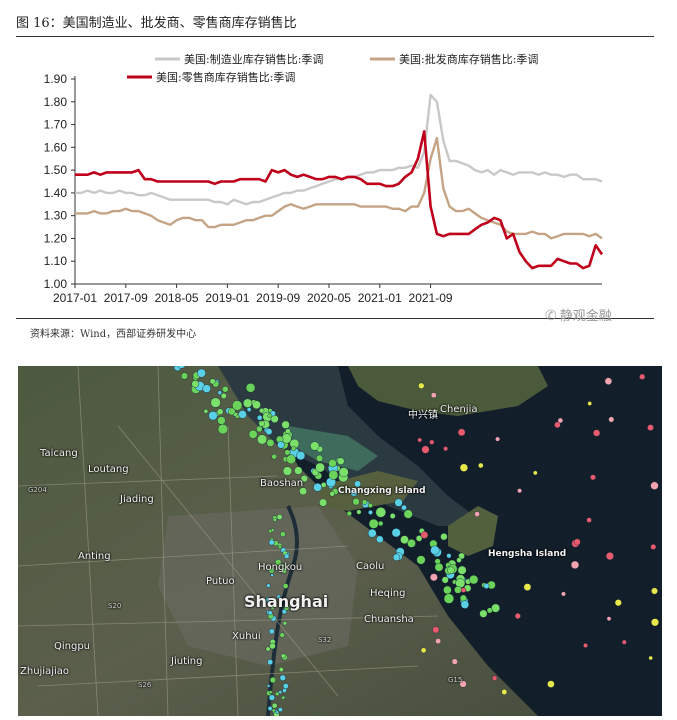  Describe the element at coordinates (459, 409) in the screenshot. I see `map-label-chenjia: Chenjia` at that location.